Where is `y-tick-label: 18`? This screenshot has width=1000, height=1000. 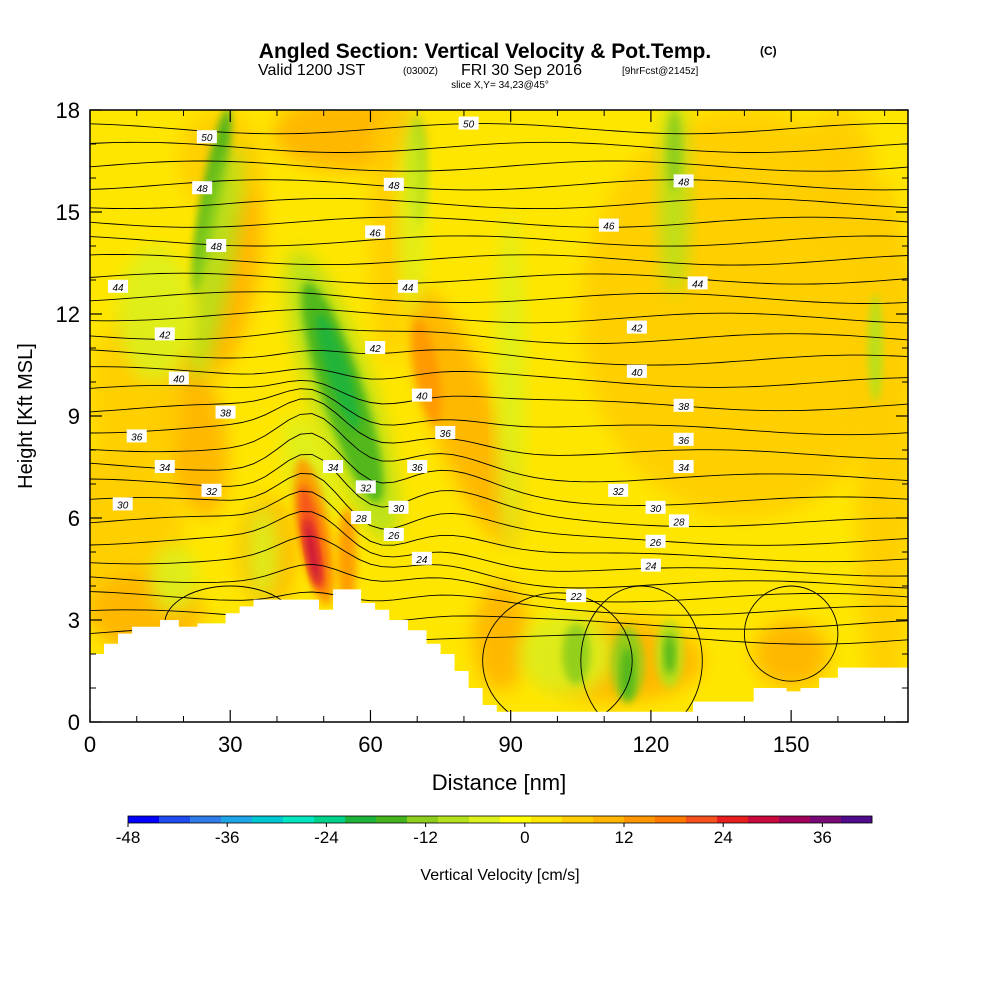 y-tick-label: 18 is located at coordinates (68, 110).